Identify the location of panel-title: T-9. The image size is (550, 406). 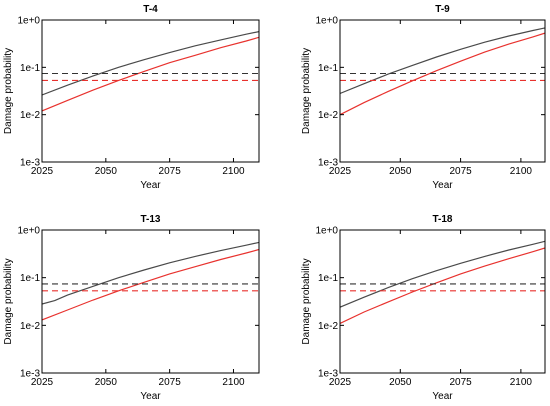
(442, 9).